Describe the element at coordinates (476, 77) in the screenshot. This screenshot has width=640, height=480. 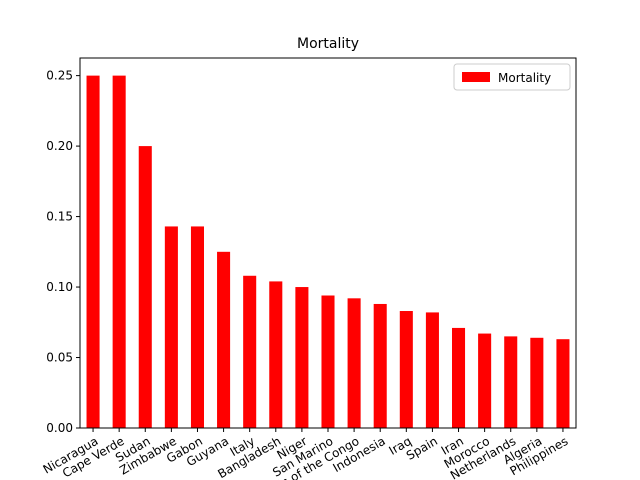
I see `legend-swatch` at that location.